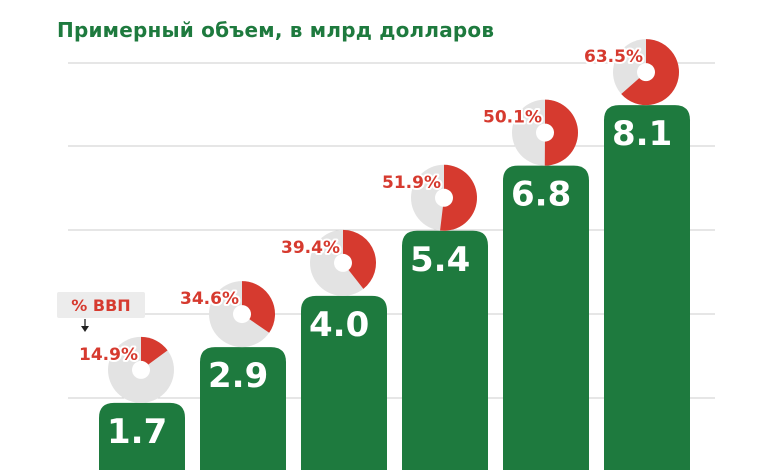 The image size is (780, 470). What do you see at coordinates (512, 118) in the screenshot?
I see `gdp-share-label: 50.1%` at bounding box center [512, 118].